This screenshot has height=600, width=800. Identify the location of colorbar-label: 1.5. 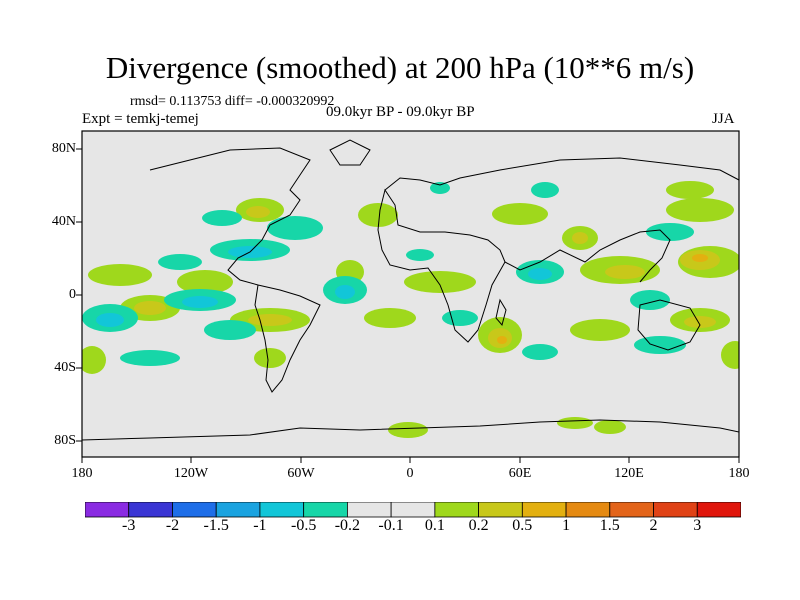
(609, 525).